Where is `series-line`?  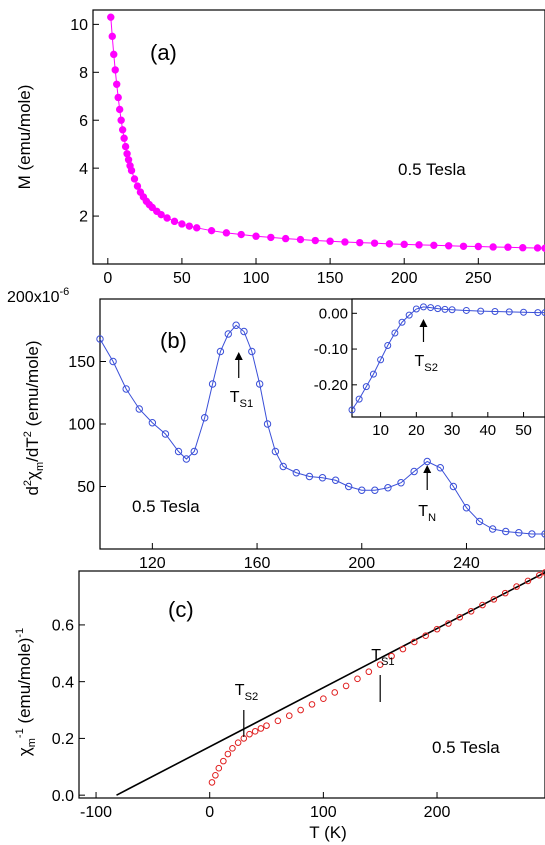
series-line is located at coordinates (448, 358).